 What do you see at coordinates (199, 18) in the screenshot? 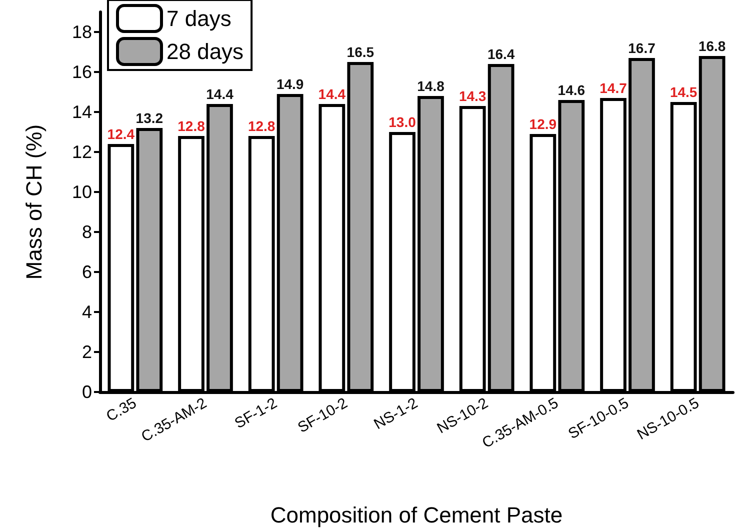
I see `legend-label: 7 days` at bounding box center [199, 18].